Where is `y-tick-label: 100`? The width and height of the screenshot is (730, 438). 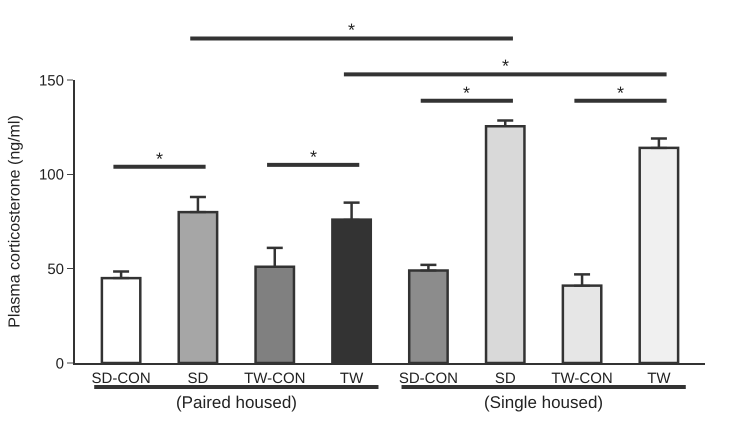
y-tick-label: 100 is located at coordinates (51, 175).